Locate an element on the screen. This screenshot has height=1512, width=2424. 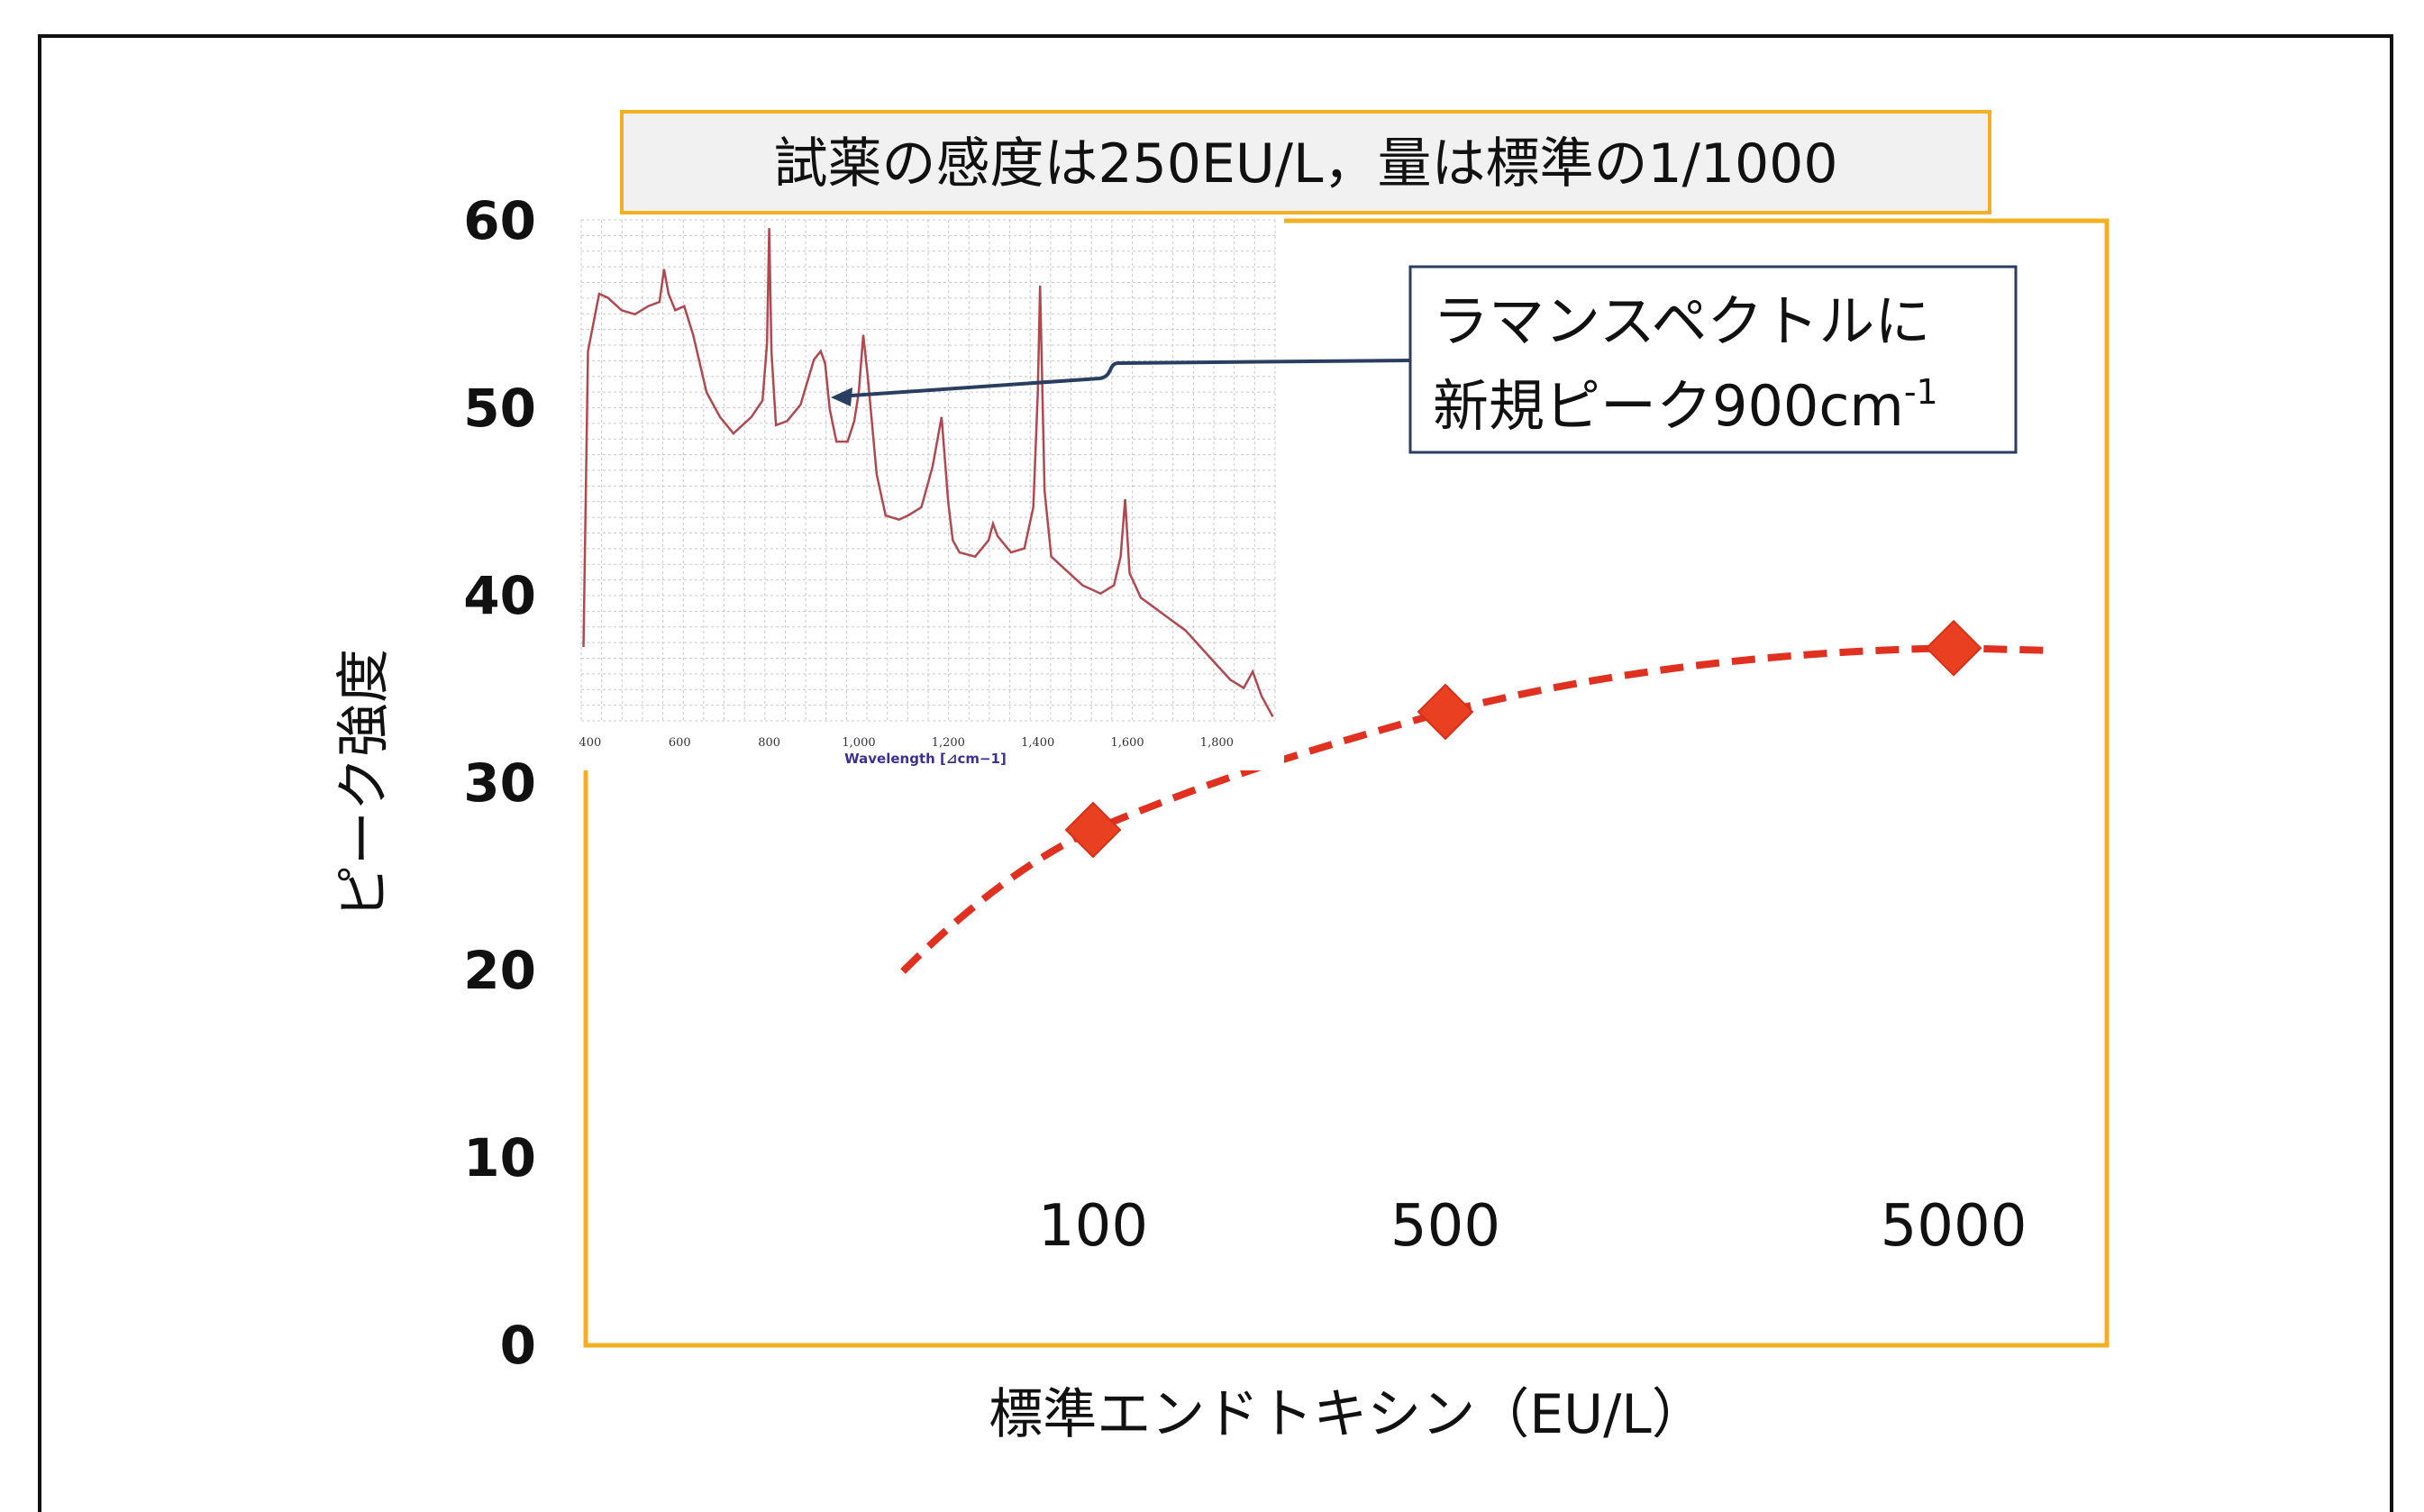
spectrum-line is located at coordinates (928, 472).